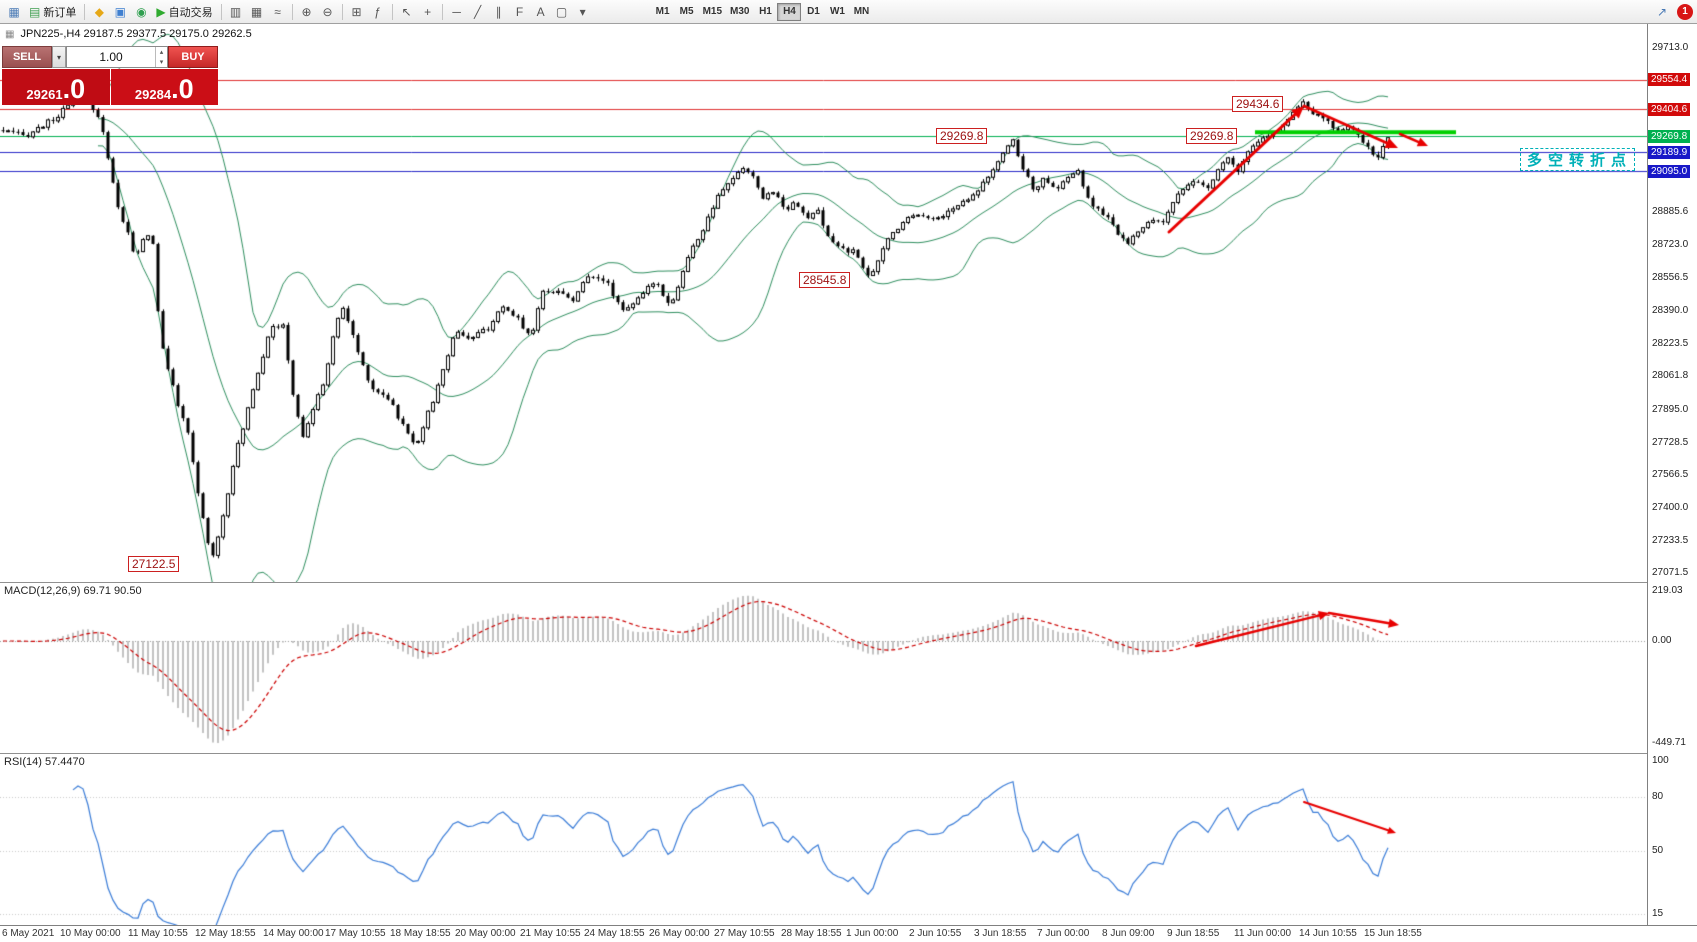 Image resolution: width=1697 pixels, height=942 pixels. I want to click on fibonacci-button: F, so click(520, 12).